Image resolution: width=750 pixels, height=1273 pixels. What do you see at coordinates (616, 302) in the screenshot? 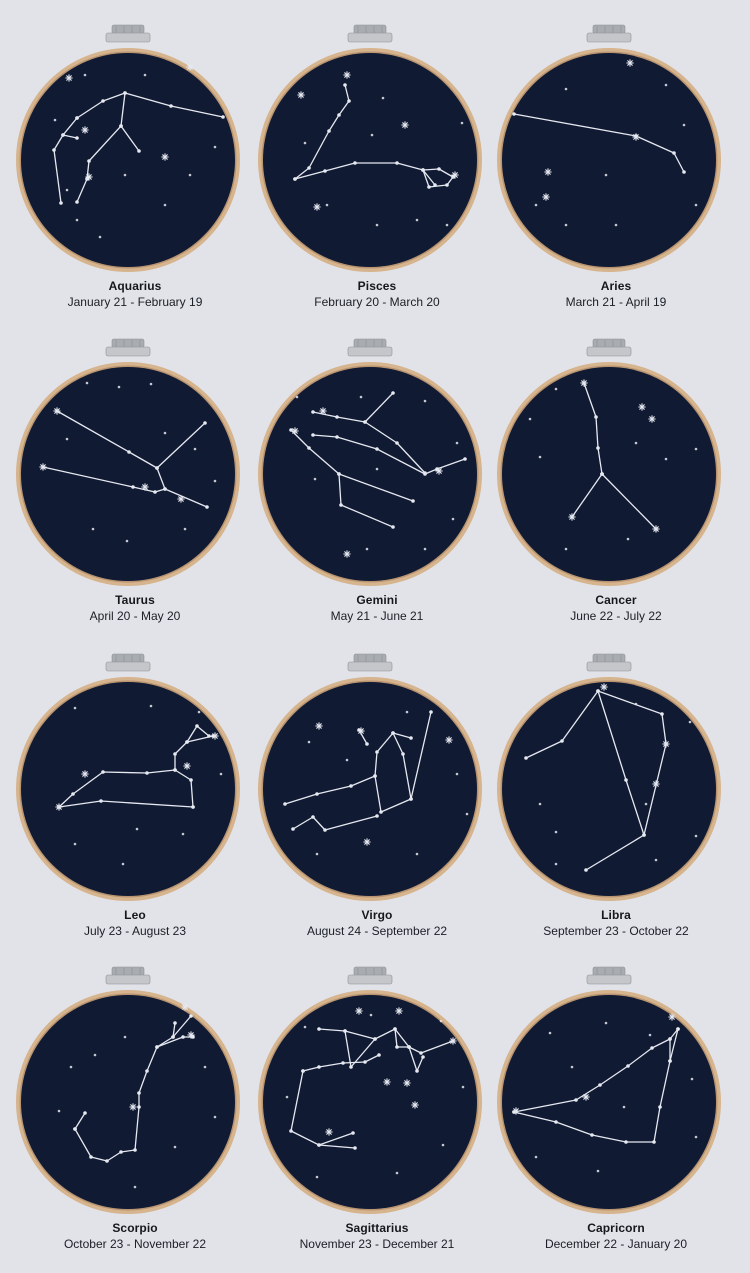
I see `sign-dates: March 21 - April 19` at bounding box center [616, 302].